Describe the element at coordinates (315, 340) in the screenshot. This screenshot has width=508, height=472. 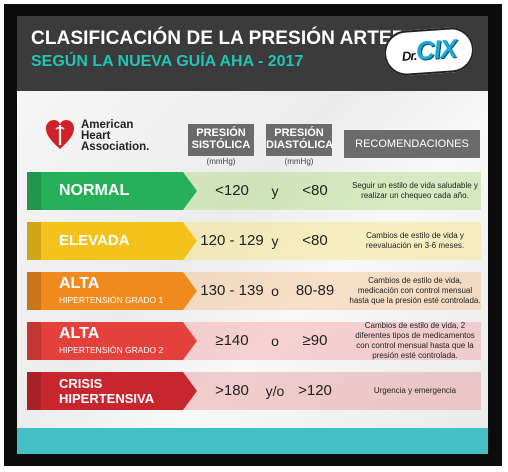
I see `diastolic-value: ≥90` at that location.